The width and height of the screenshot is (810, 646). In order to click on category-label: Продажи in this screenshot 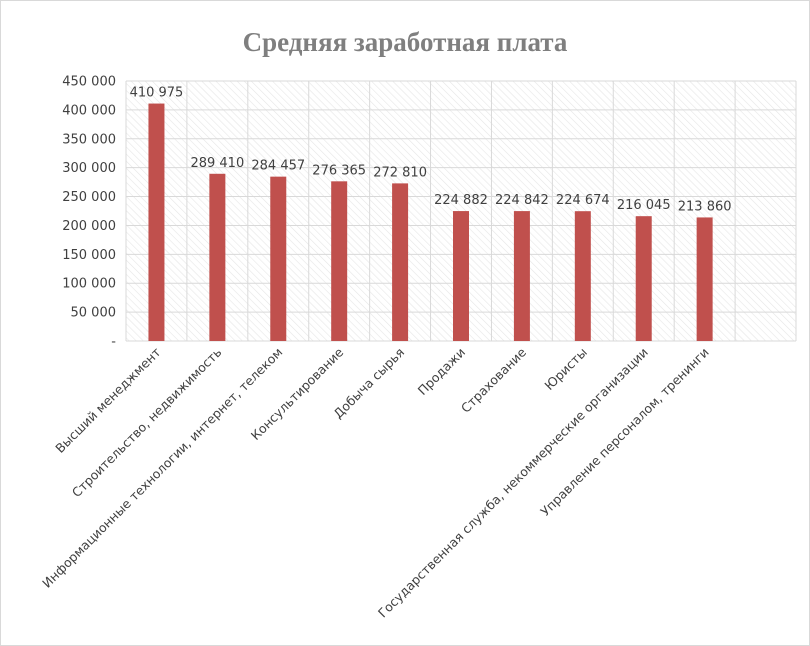, I will do `click(442, 372)`.